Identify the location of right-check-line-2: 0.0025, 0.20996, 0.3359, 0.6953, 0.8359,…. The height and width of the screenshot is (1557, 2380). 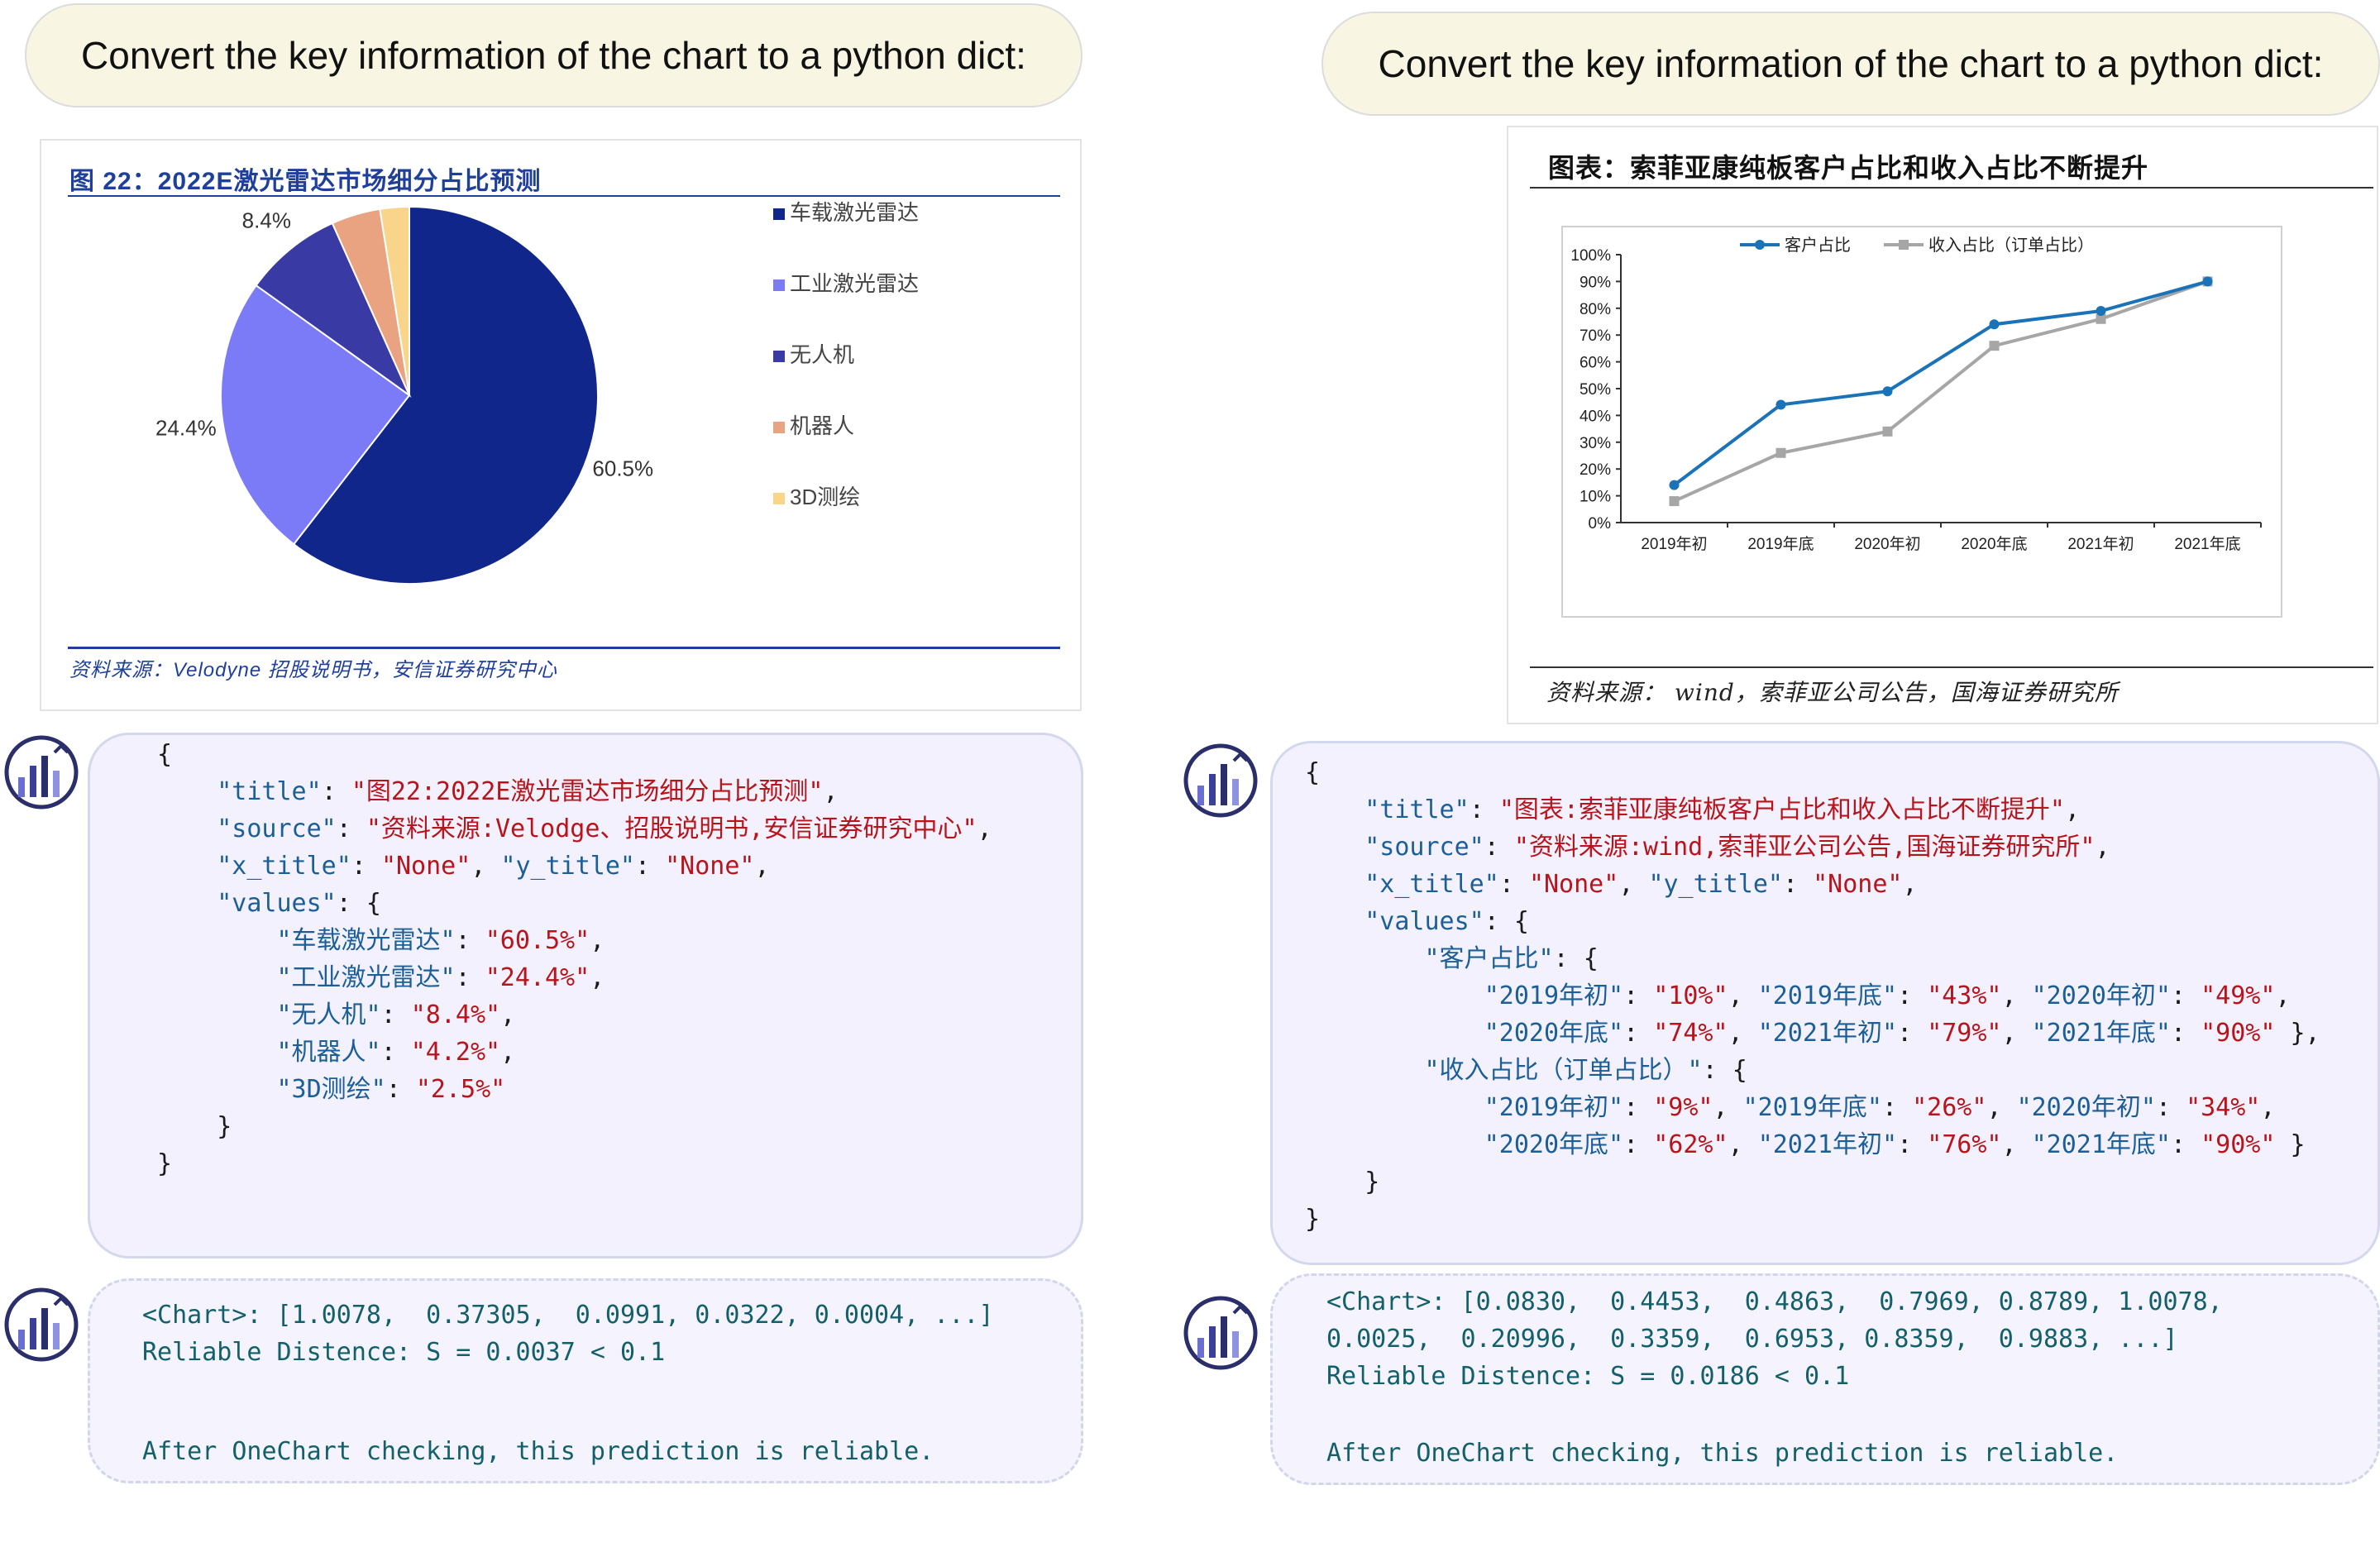
(1752, 1340).